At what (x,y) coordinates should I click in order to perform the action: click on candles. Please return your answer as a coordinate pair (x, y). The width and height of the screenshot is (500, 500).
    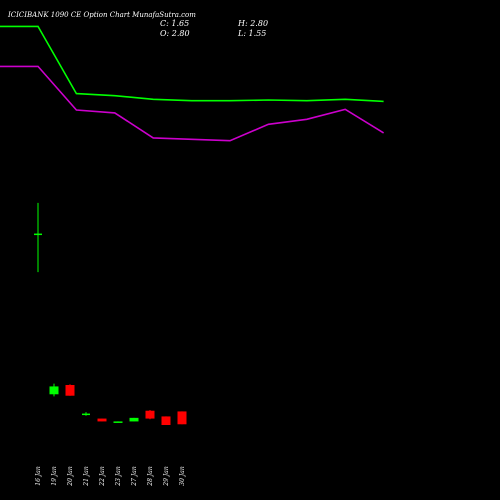
    Looking at the image, I should click on (110, 313).